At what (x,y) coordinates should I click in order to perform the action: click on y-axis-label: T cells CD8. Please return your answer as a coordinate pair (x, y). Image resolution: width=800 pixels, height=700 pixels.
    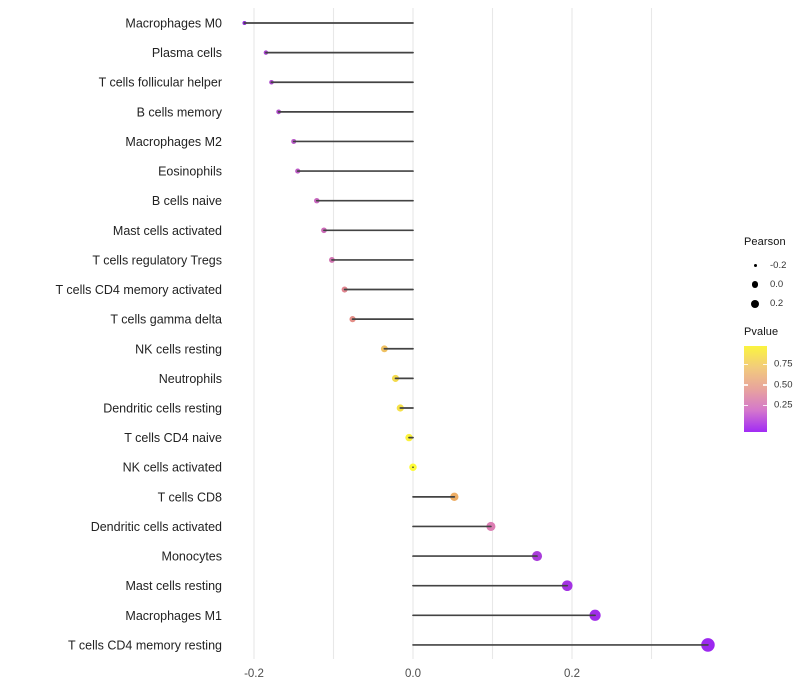
    Looking at the image, I should click on (190, 497).